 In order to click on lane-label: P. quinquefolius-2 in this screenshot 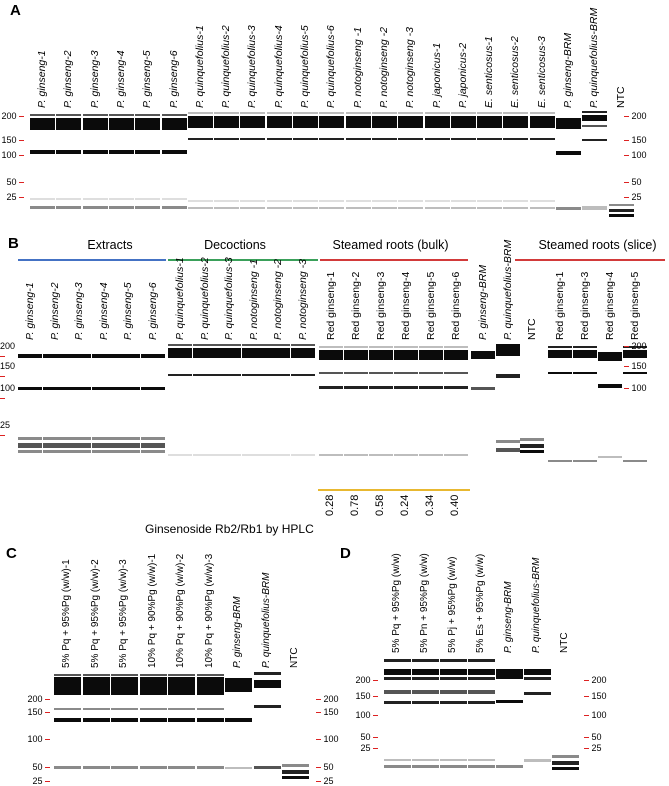, I will do `click(226, 66)`.